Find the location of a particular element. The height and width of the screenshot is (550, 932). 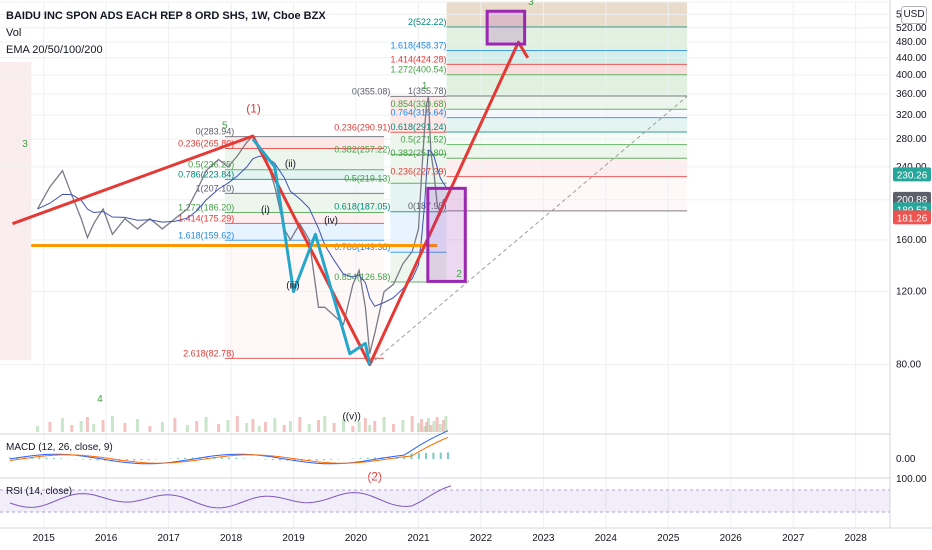

y-tick-label: 440.00 is located at coordinates (911, 58).